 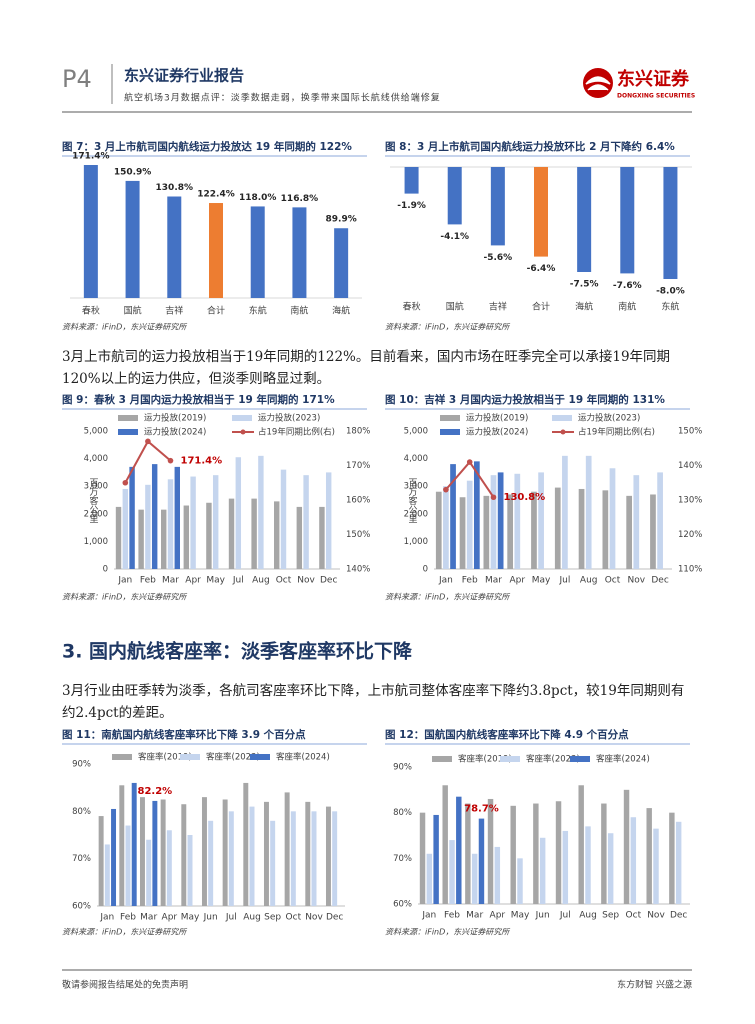 What do you see at coordinates (233, 757) in the screenshot?
I see `legend-label: 客座率(2023)` at bounding box center [233, 757].